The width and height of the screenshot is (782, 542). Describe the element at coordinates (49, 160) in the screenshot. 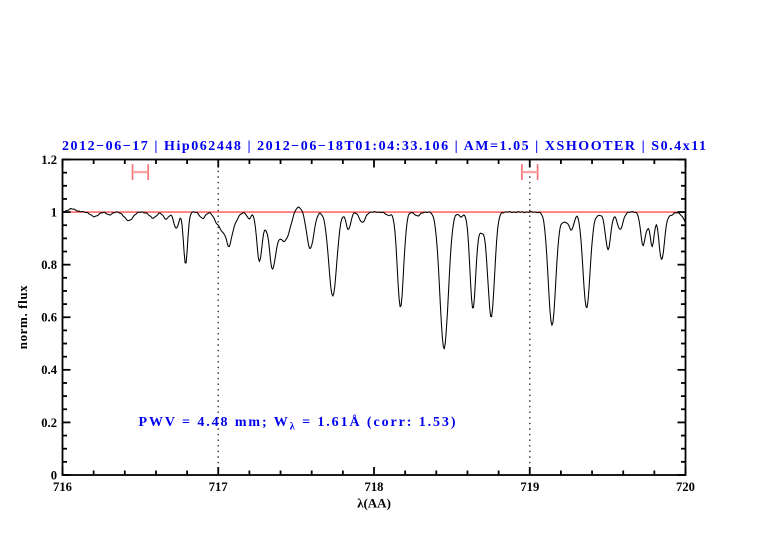

I see `svg-text: 1.2` at that location.